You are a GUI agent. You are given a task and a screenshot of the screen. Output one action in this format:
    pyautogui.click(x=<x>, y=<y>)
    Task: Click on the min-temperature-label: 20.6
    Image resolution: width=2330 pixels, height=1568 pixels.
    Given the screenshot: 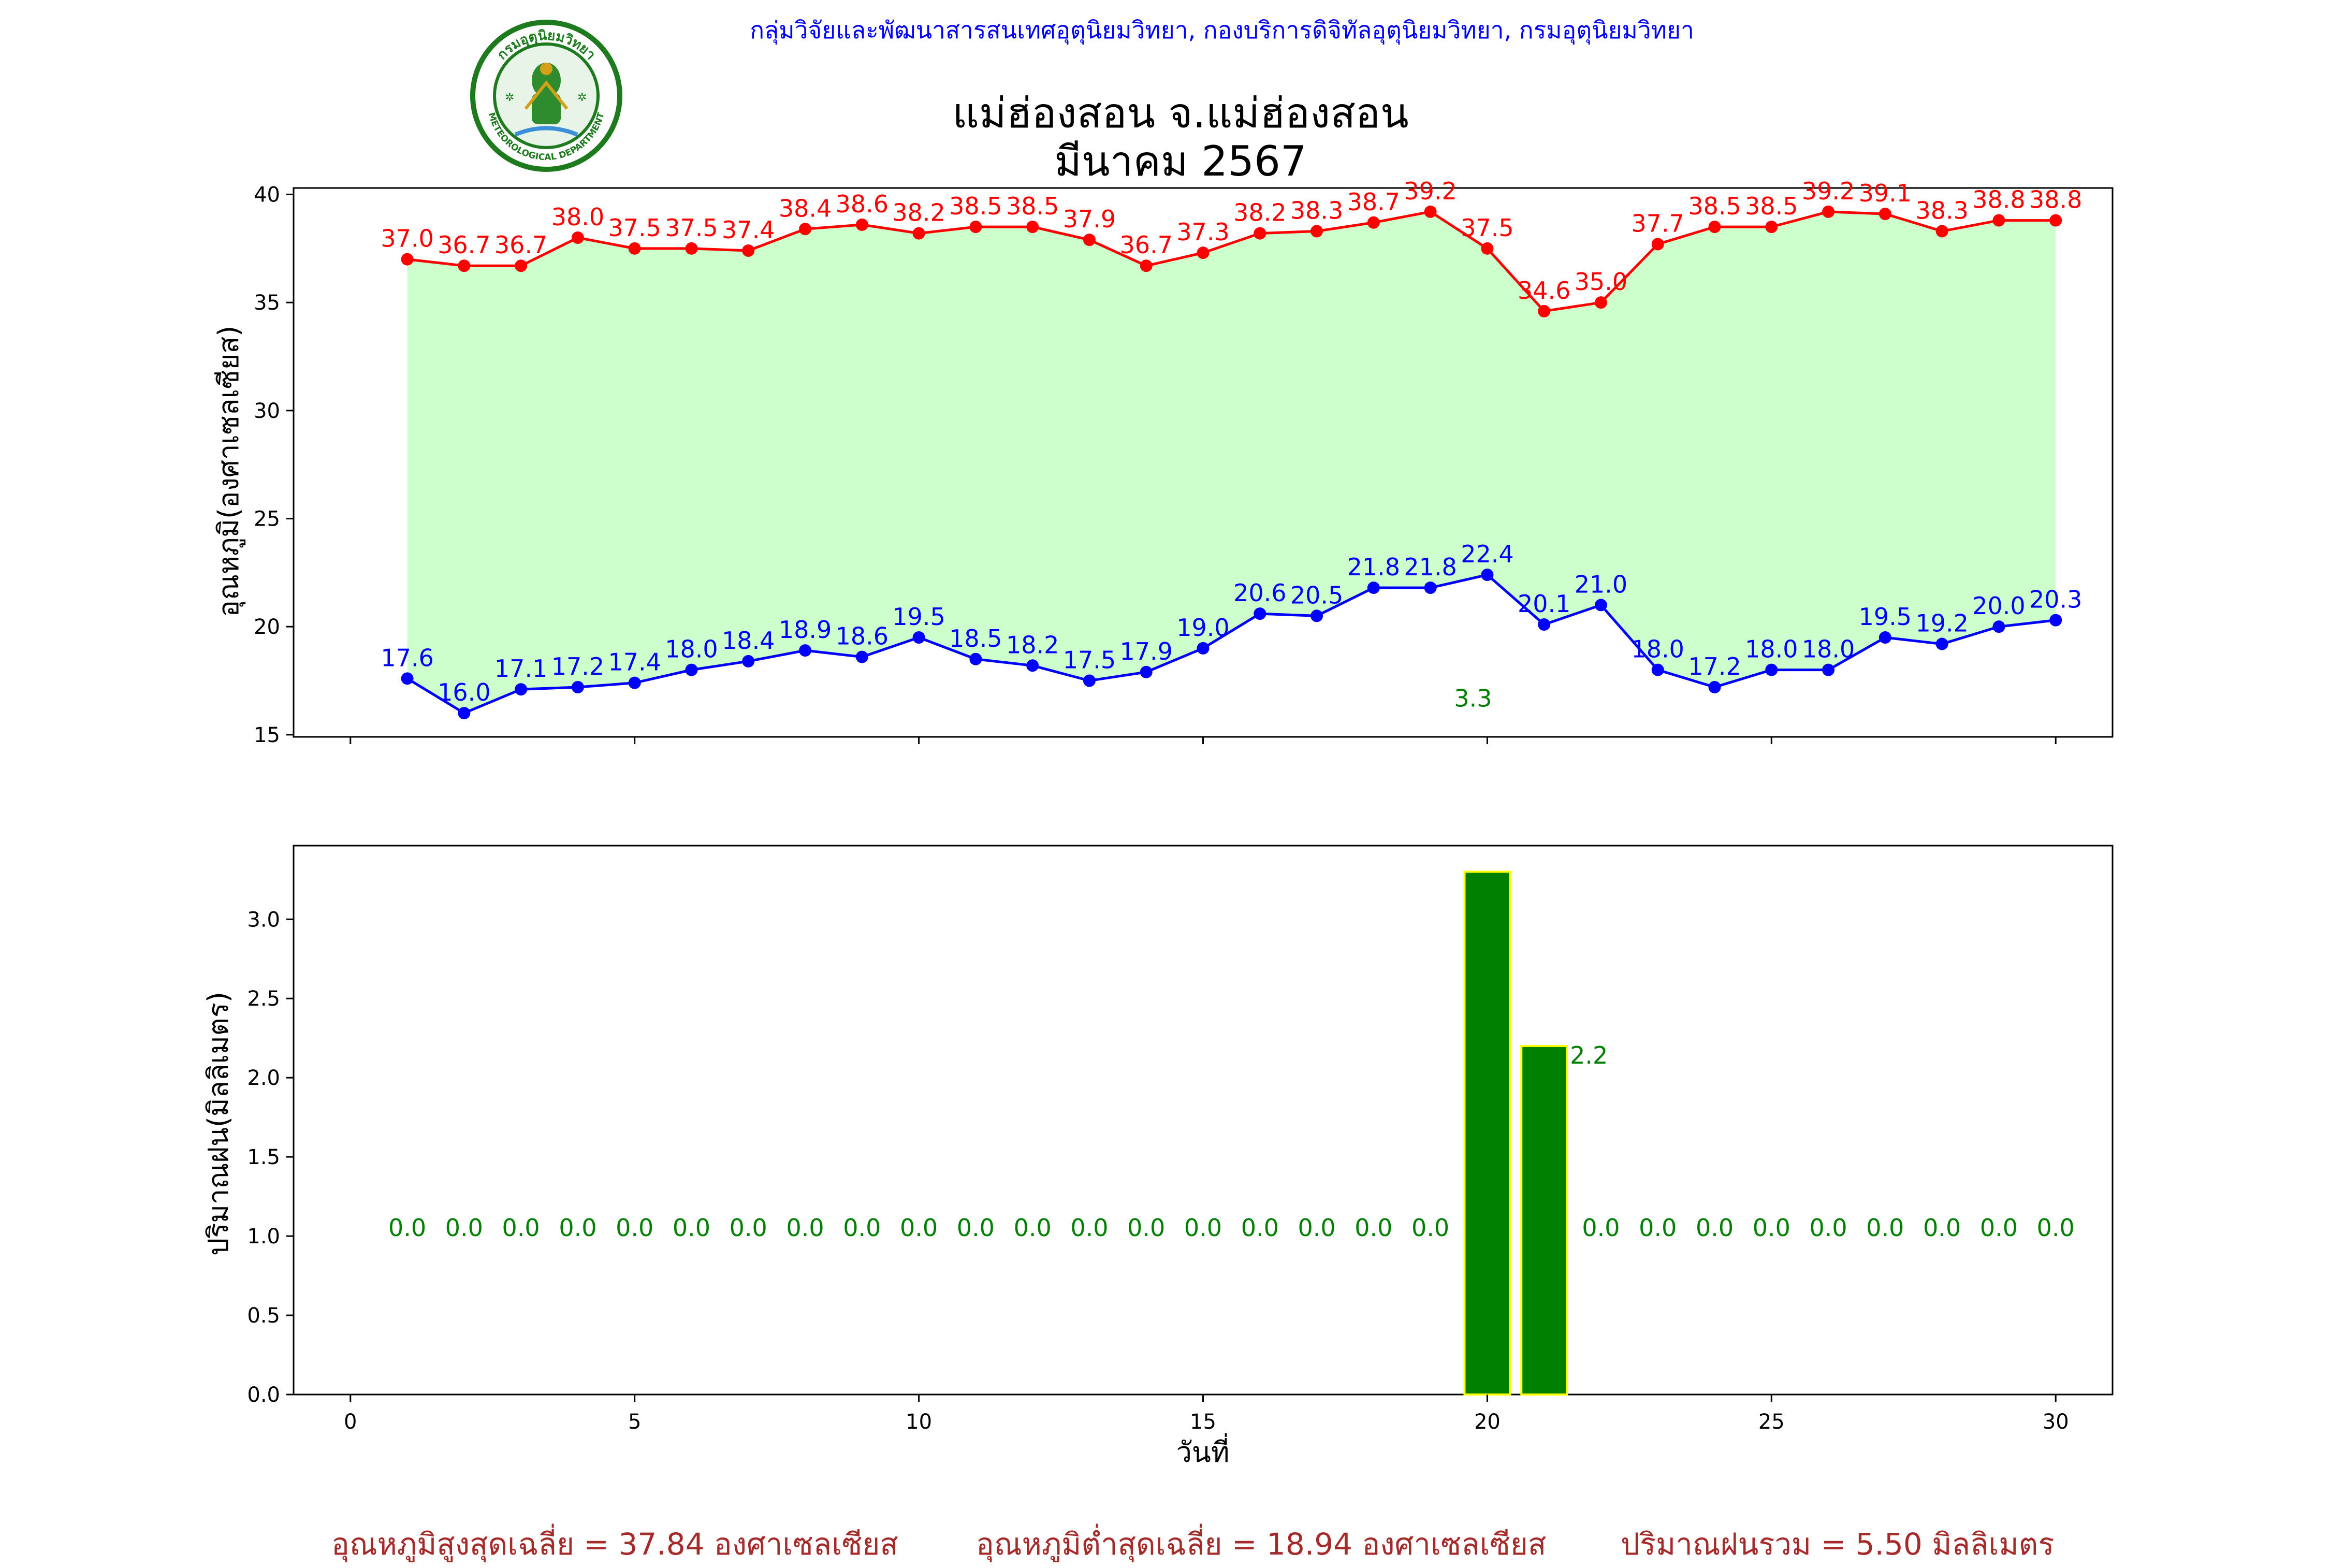 What is the action you would take?
    pyautogui.click(x=1259, y=593)
    